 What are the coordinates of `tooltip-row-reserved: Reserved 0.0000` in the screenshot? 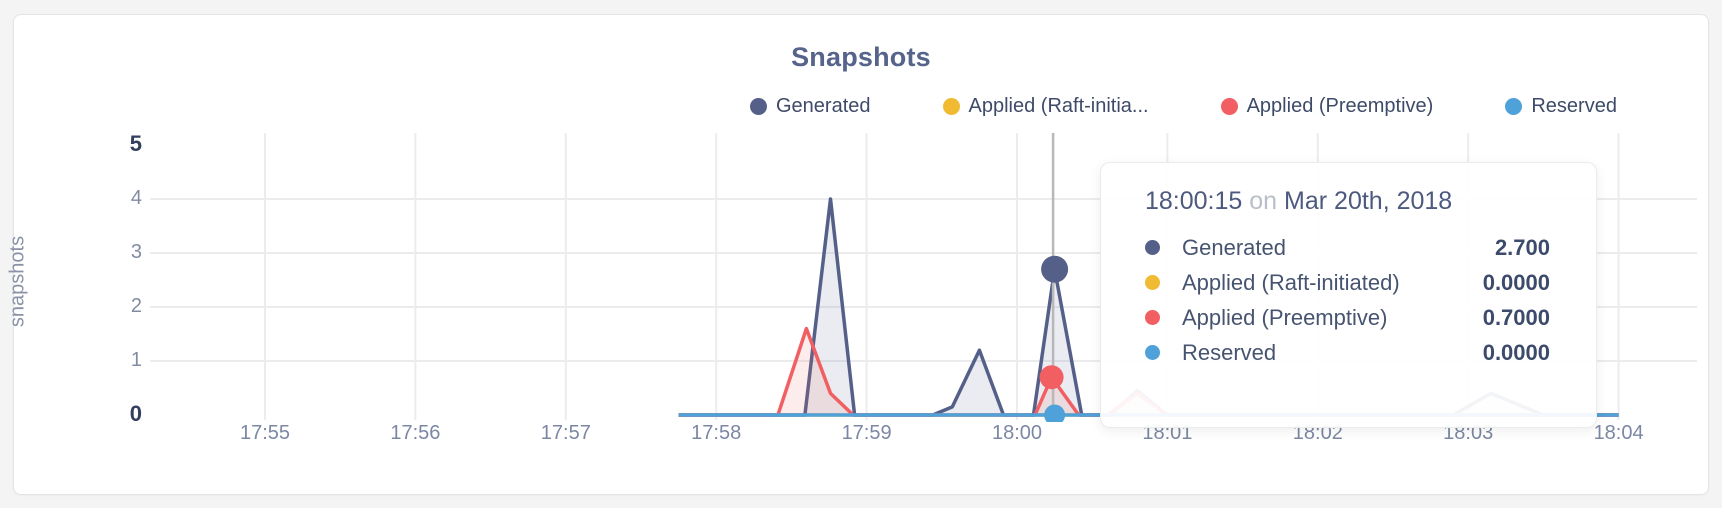 It's located at (1347, 352).